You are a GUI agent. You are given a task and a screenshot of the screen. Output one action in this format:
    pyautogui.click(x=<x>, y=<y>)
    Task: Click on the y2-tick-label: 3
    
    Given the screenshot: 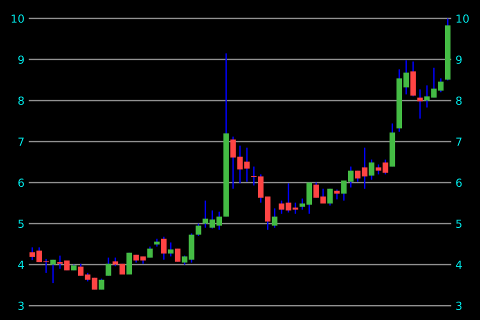 What is the action you would take?
    pyautogui.click(x=459, y=306)
    